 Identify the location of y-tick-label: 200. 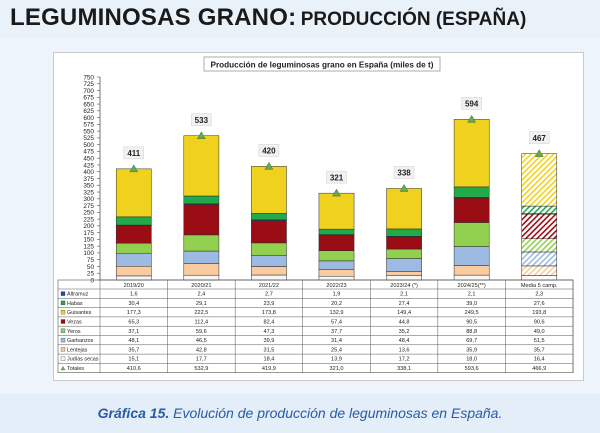
(88, 226).